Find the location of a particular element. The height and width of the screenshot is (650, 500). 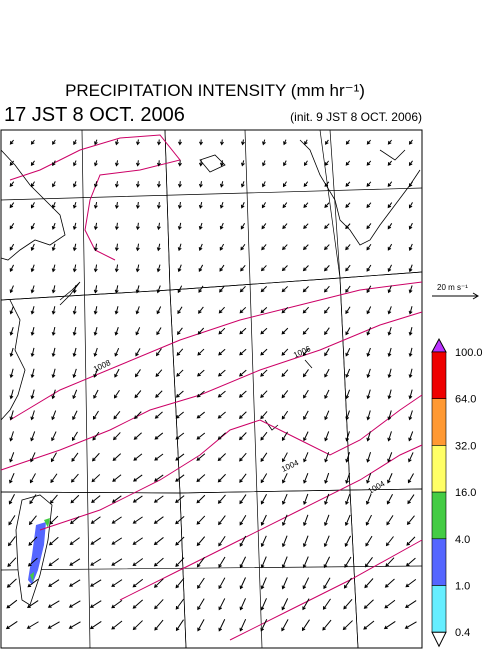

colorbar: 100.0 64.0 32.0 16.0 4.0 1.0 0.4 is located at coordinates (457, 492).